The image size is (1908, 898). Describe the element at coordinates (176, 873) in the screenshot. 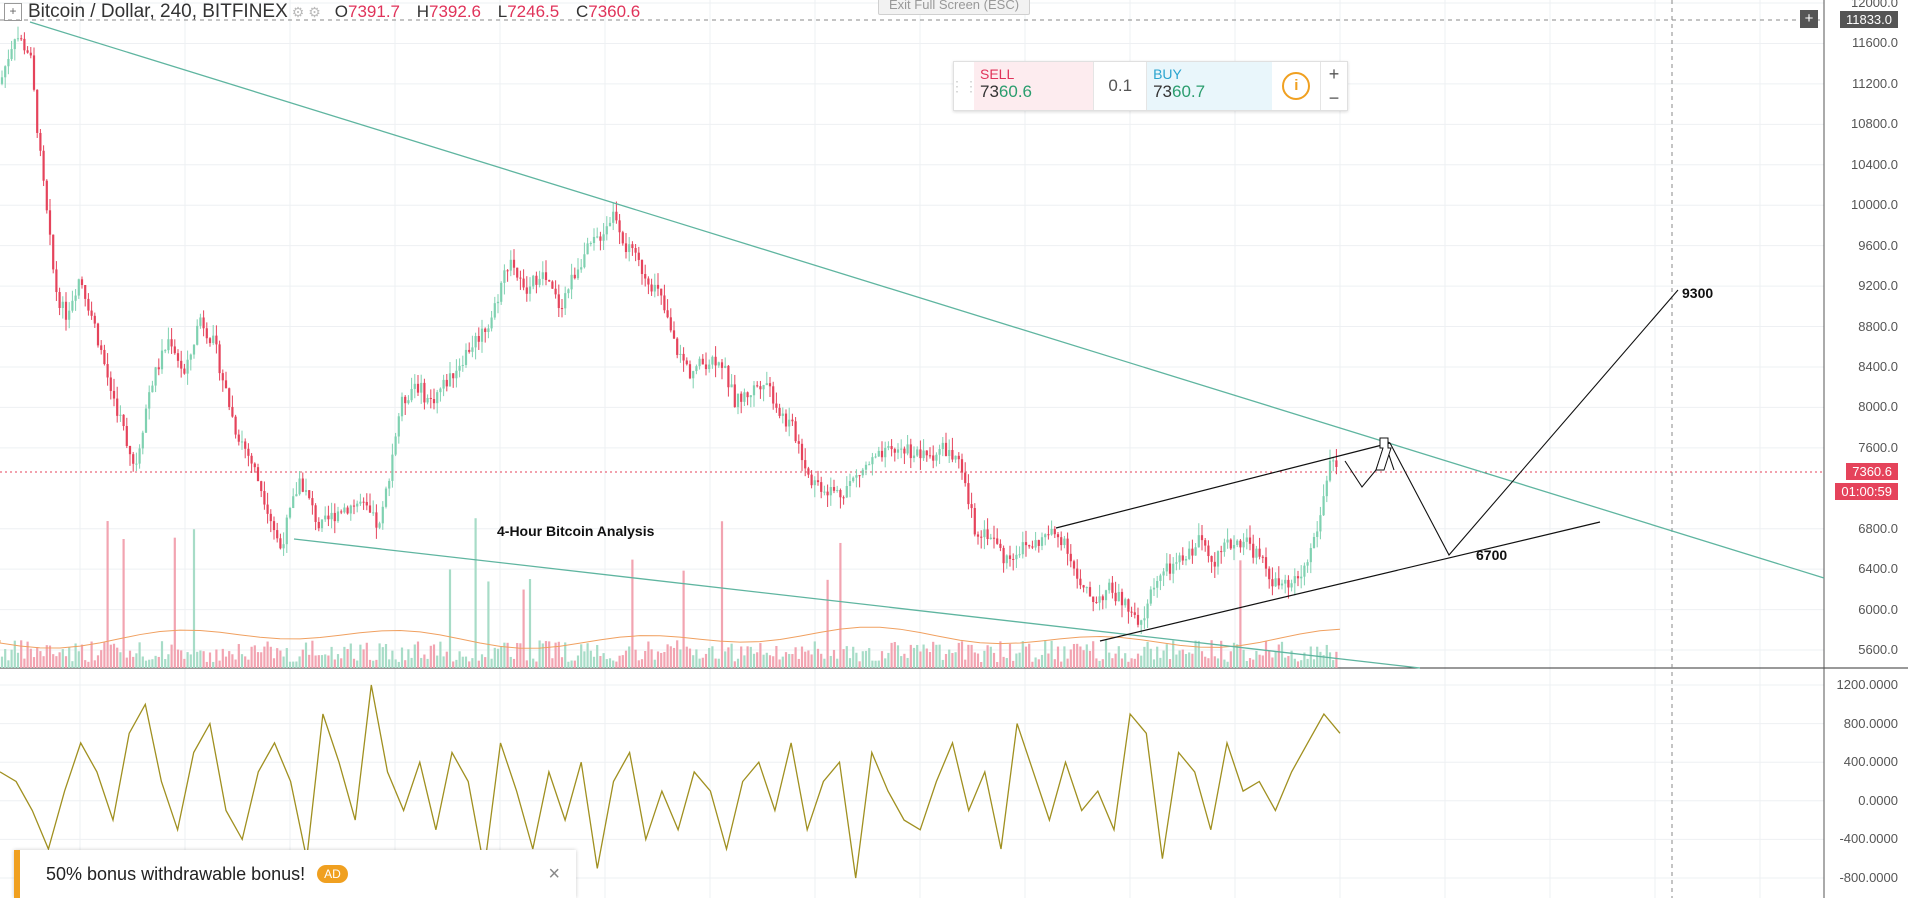

I see `ad-text: 50% bonus withdrawable bonus!` at that location.